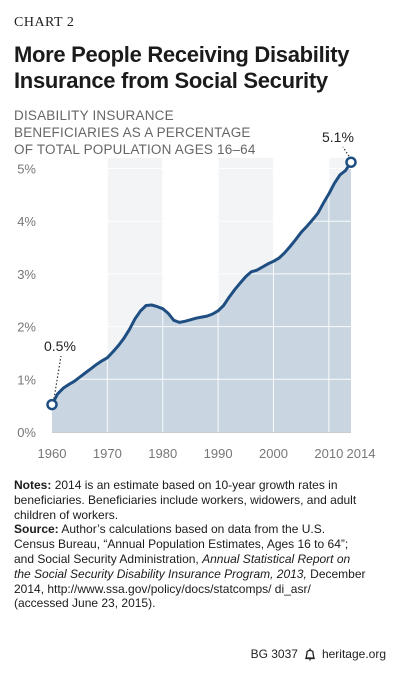 The image size is (400, 677). I want to click on start-point-marker, so click(52, 404).